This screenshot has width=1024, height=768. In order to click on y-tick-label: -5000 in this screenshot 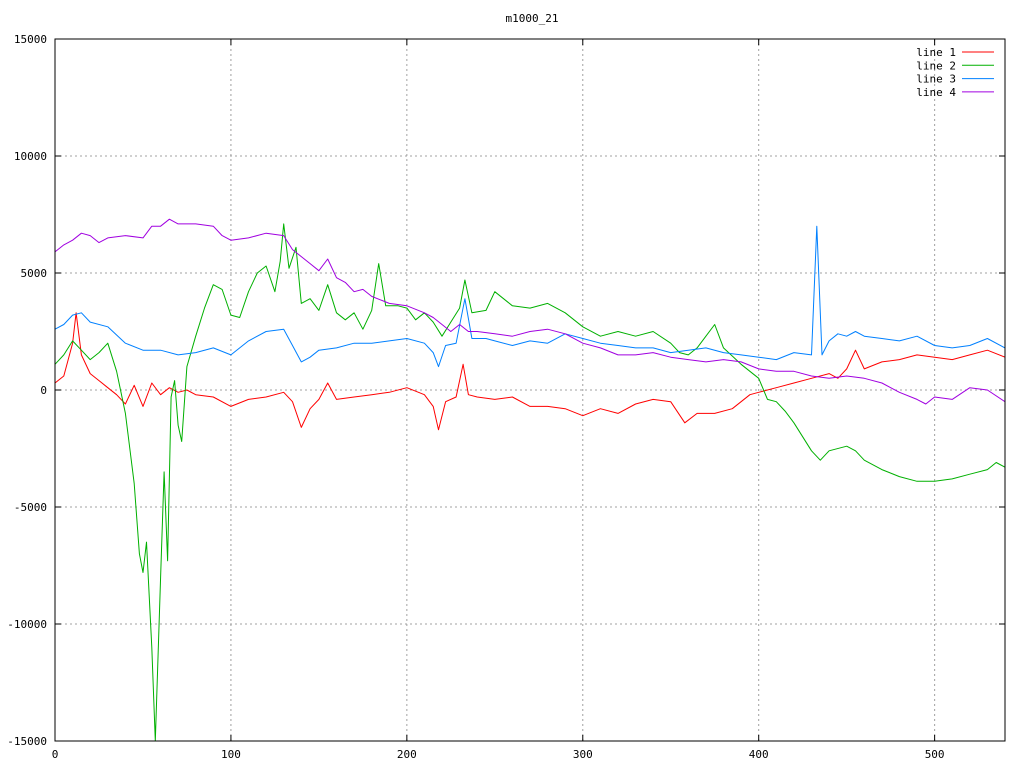, I will do `click(30, 507)`.